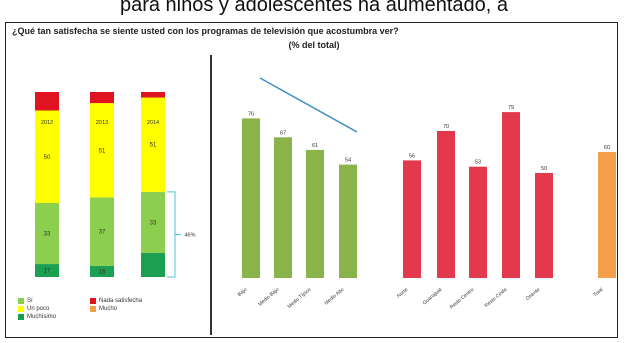  Describe the element at coordinates (478, 163) in the screenshot. I see `bar-value-label: 53` at that location.